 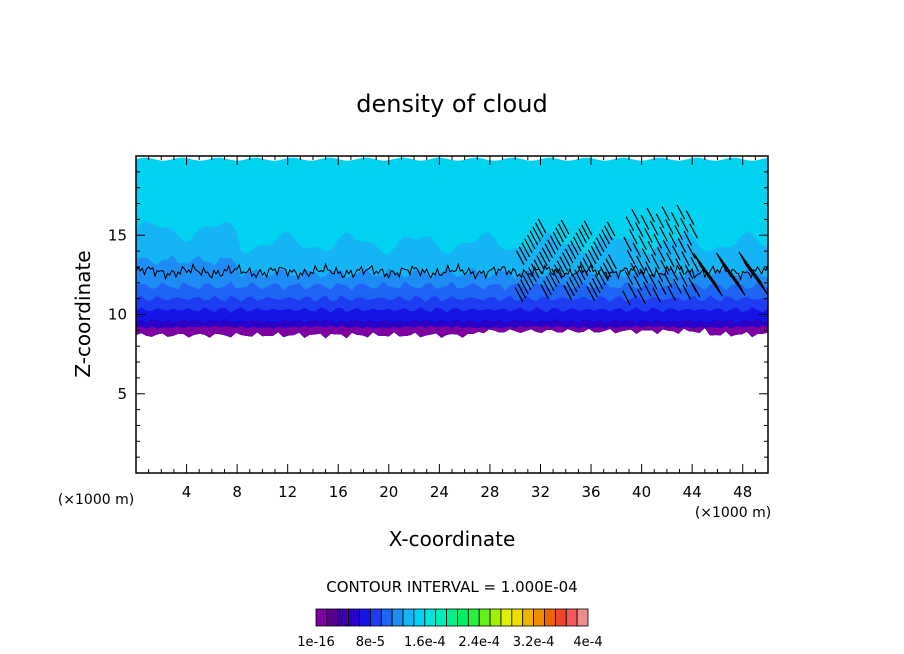 I want to click on x-axis-unit: (×1000 m), so click(x=733, y=513).